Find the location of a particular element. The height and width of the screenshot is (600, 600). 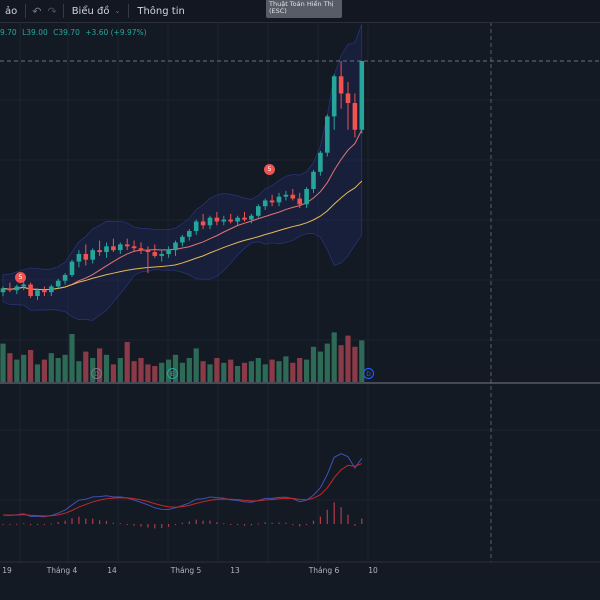

info-button: Thông tin is located at coordinates (161, 11).